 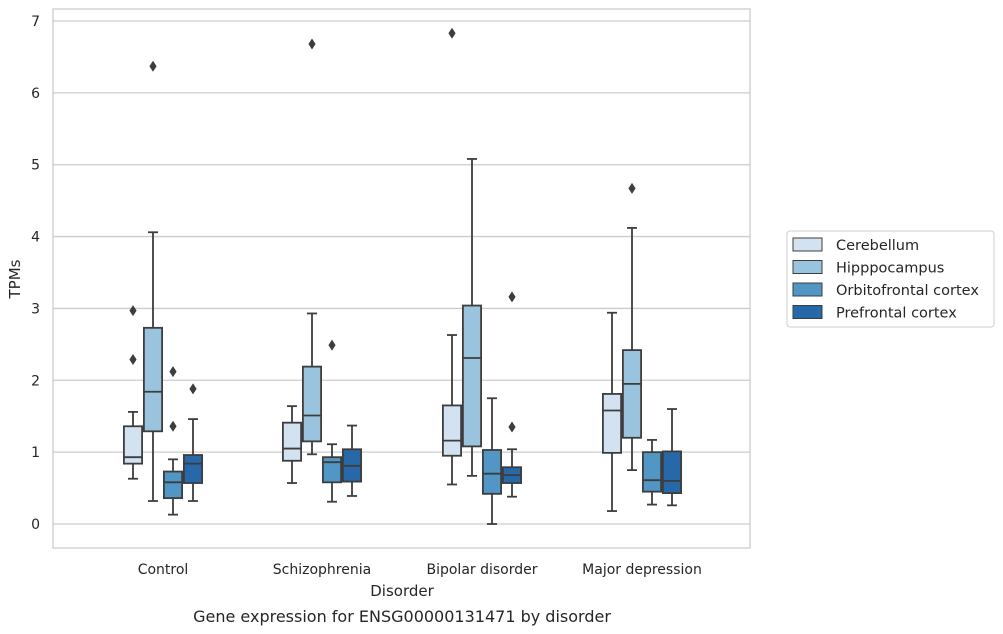 What do you see at coordinates (481, 570) in the screenshot?
I see `x-tick-label: Bipolar disorder` at bounding box center [481, 570].